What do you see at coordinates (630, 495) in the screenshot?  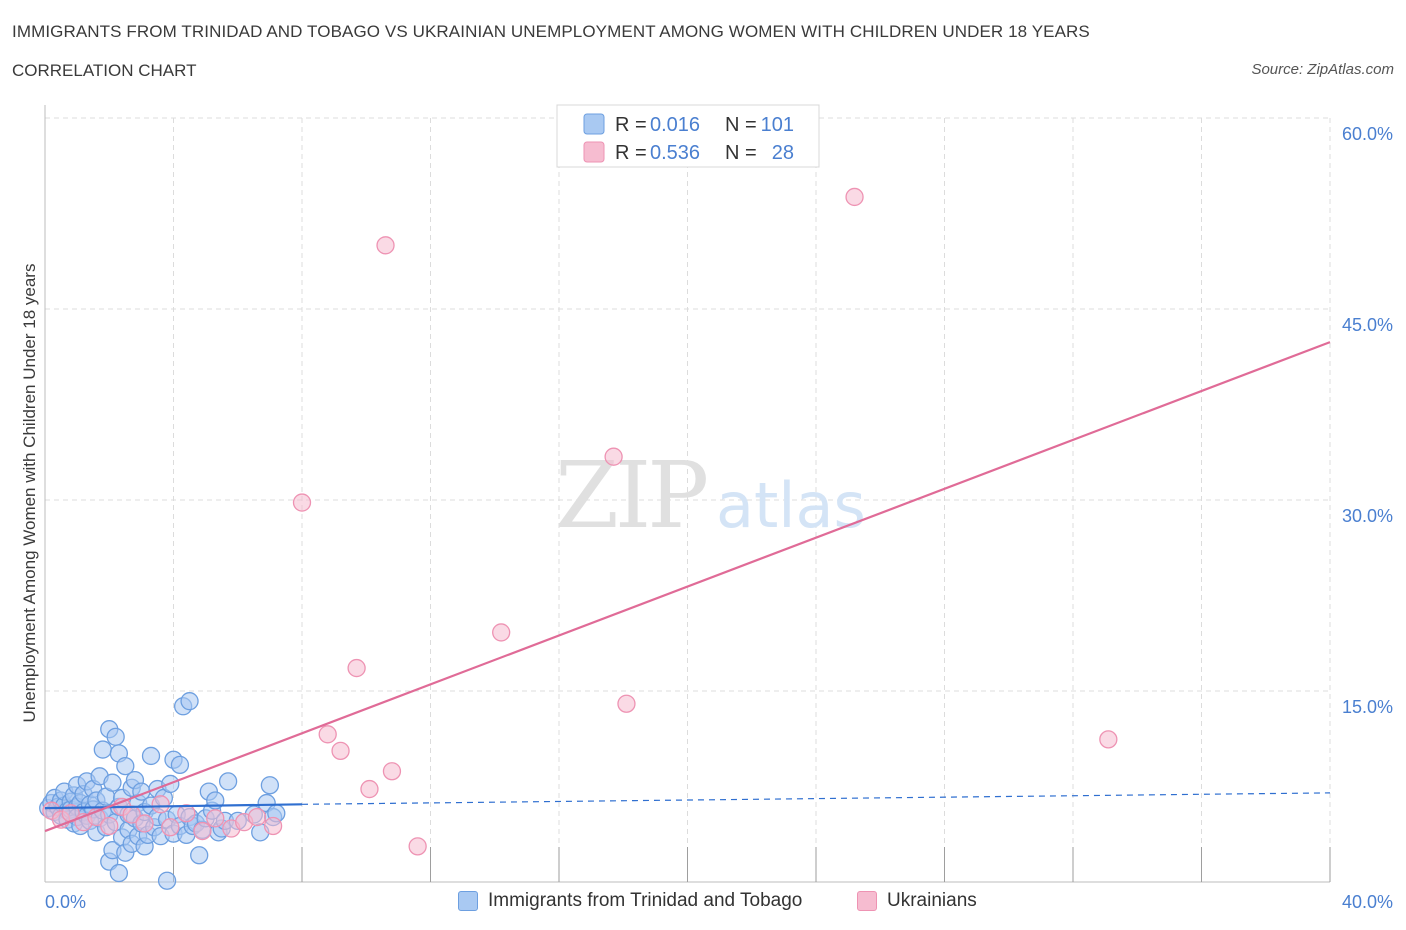 I see `watermark-zip: ZIP` at bounding box center [630, 495].